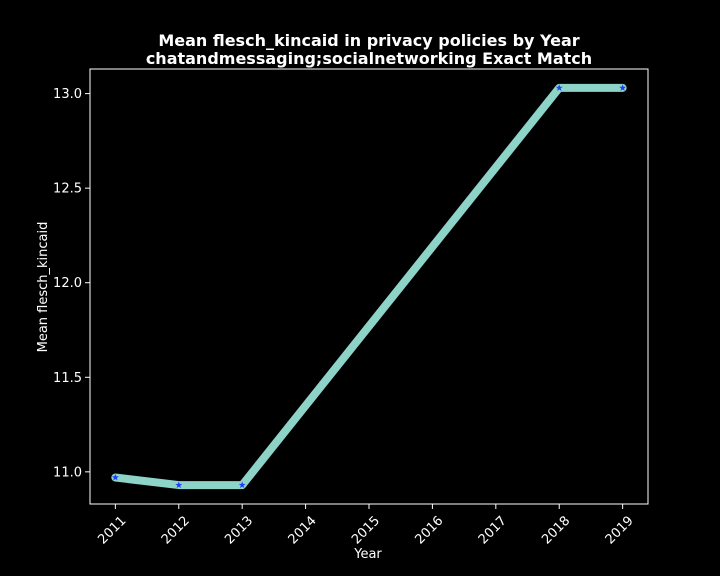 The image size is (720, 576). What do you see at coordinates (67, 94) in the screenshot?
I see `y-tick-label: 13.0` at bounding box center [67, 94].